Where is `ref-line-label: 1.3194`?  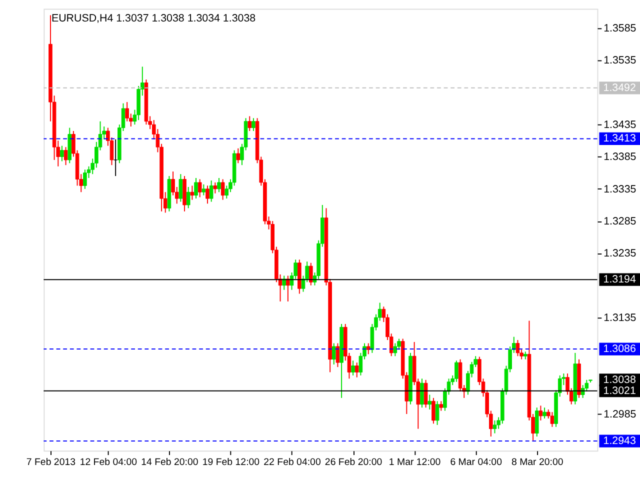
ref-line-label: 1.3194 is located at coordinates (619, 279).